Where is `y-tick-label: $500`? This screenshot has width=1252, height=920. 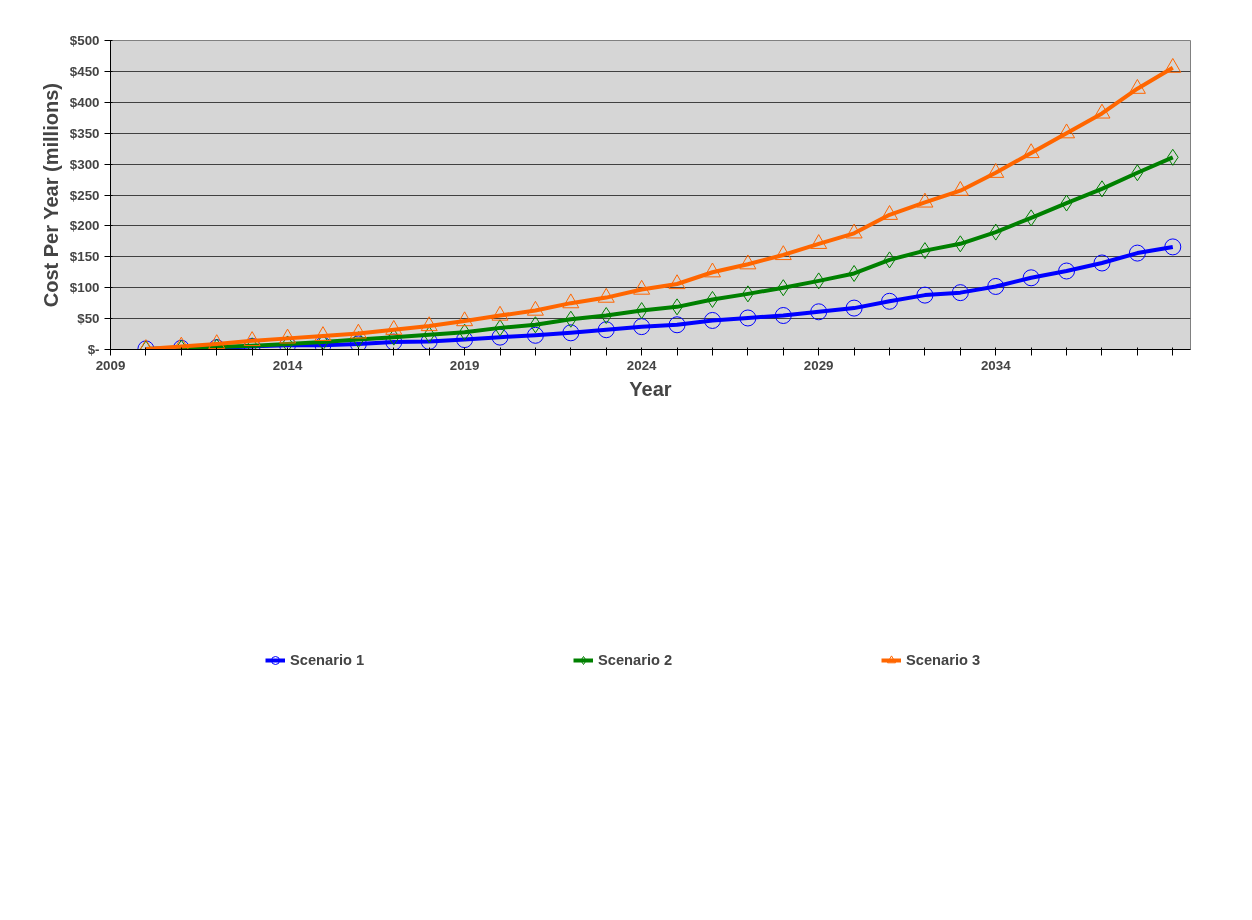 y-tick-label: $500 is located at coordinates (84, 40).